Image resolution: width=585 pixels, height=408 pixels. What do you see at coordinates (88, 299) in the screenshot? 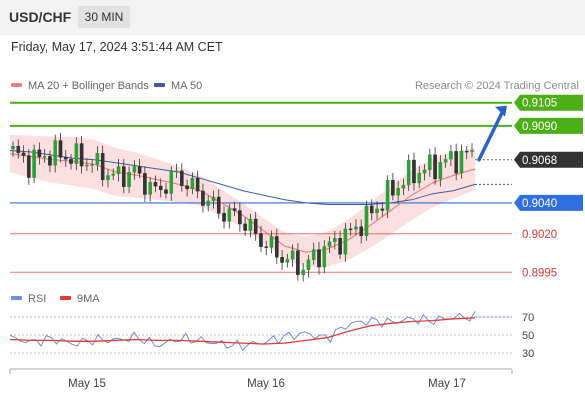
I see `legend-9ma-label: 9MA` at bounding box center [88, 299].